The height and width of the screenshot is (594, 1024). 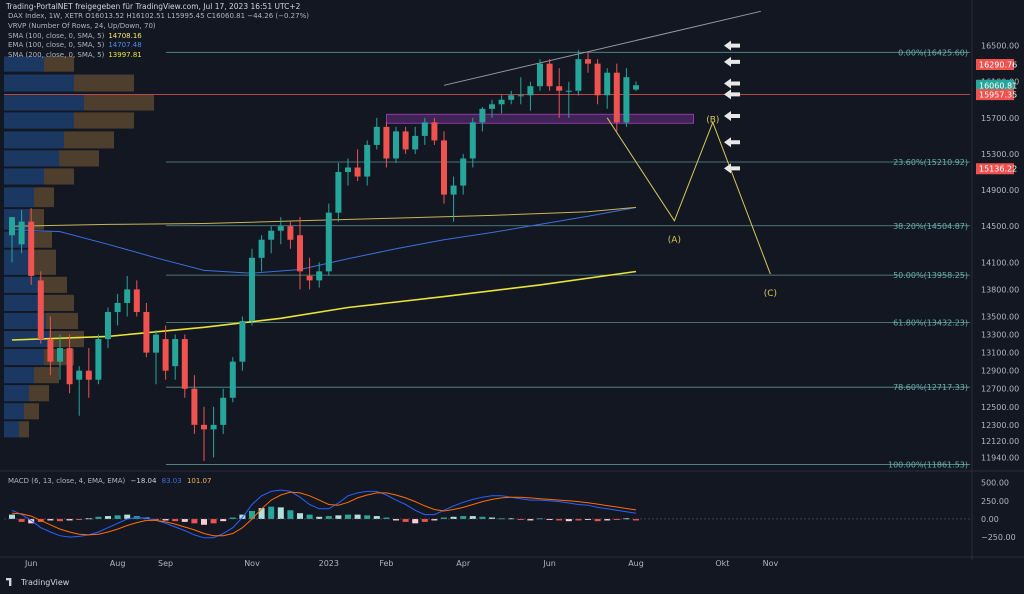 I want to click on price-tick-label: 14100.00, so click(x=1000, y=262).